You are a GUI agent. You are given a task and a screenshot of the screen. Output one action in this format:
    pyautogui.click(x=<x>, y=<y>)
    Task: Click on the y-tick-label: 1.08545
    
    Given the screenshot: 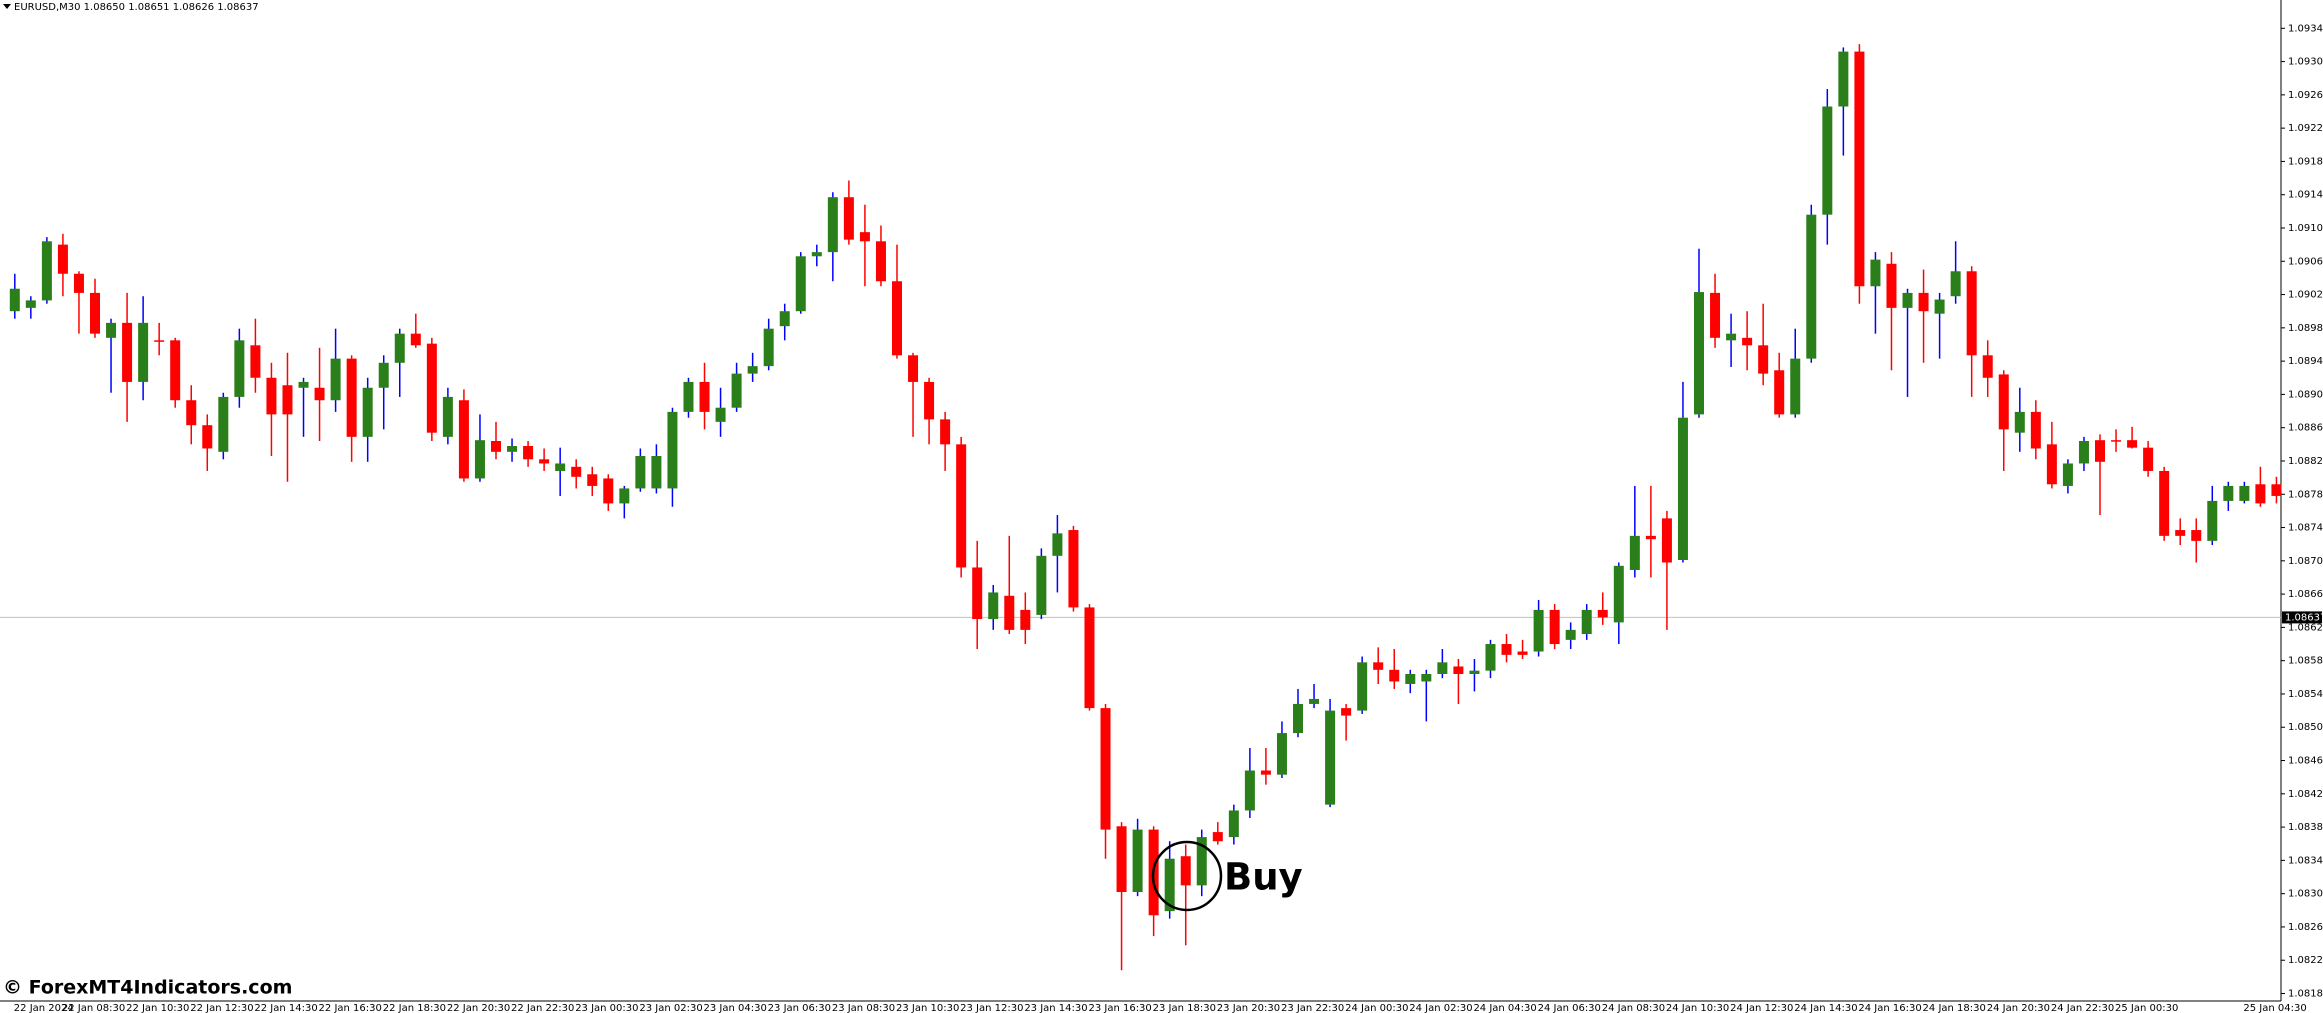 What is the action you would take?
    pyautogui.click(x=2305, y=694)
    